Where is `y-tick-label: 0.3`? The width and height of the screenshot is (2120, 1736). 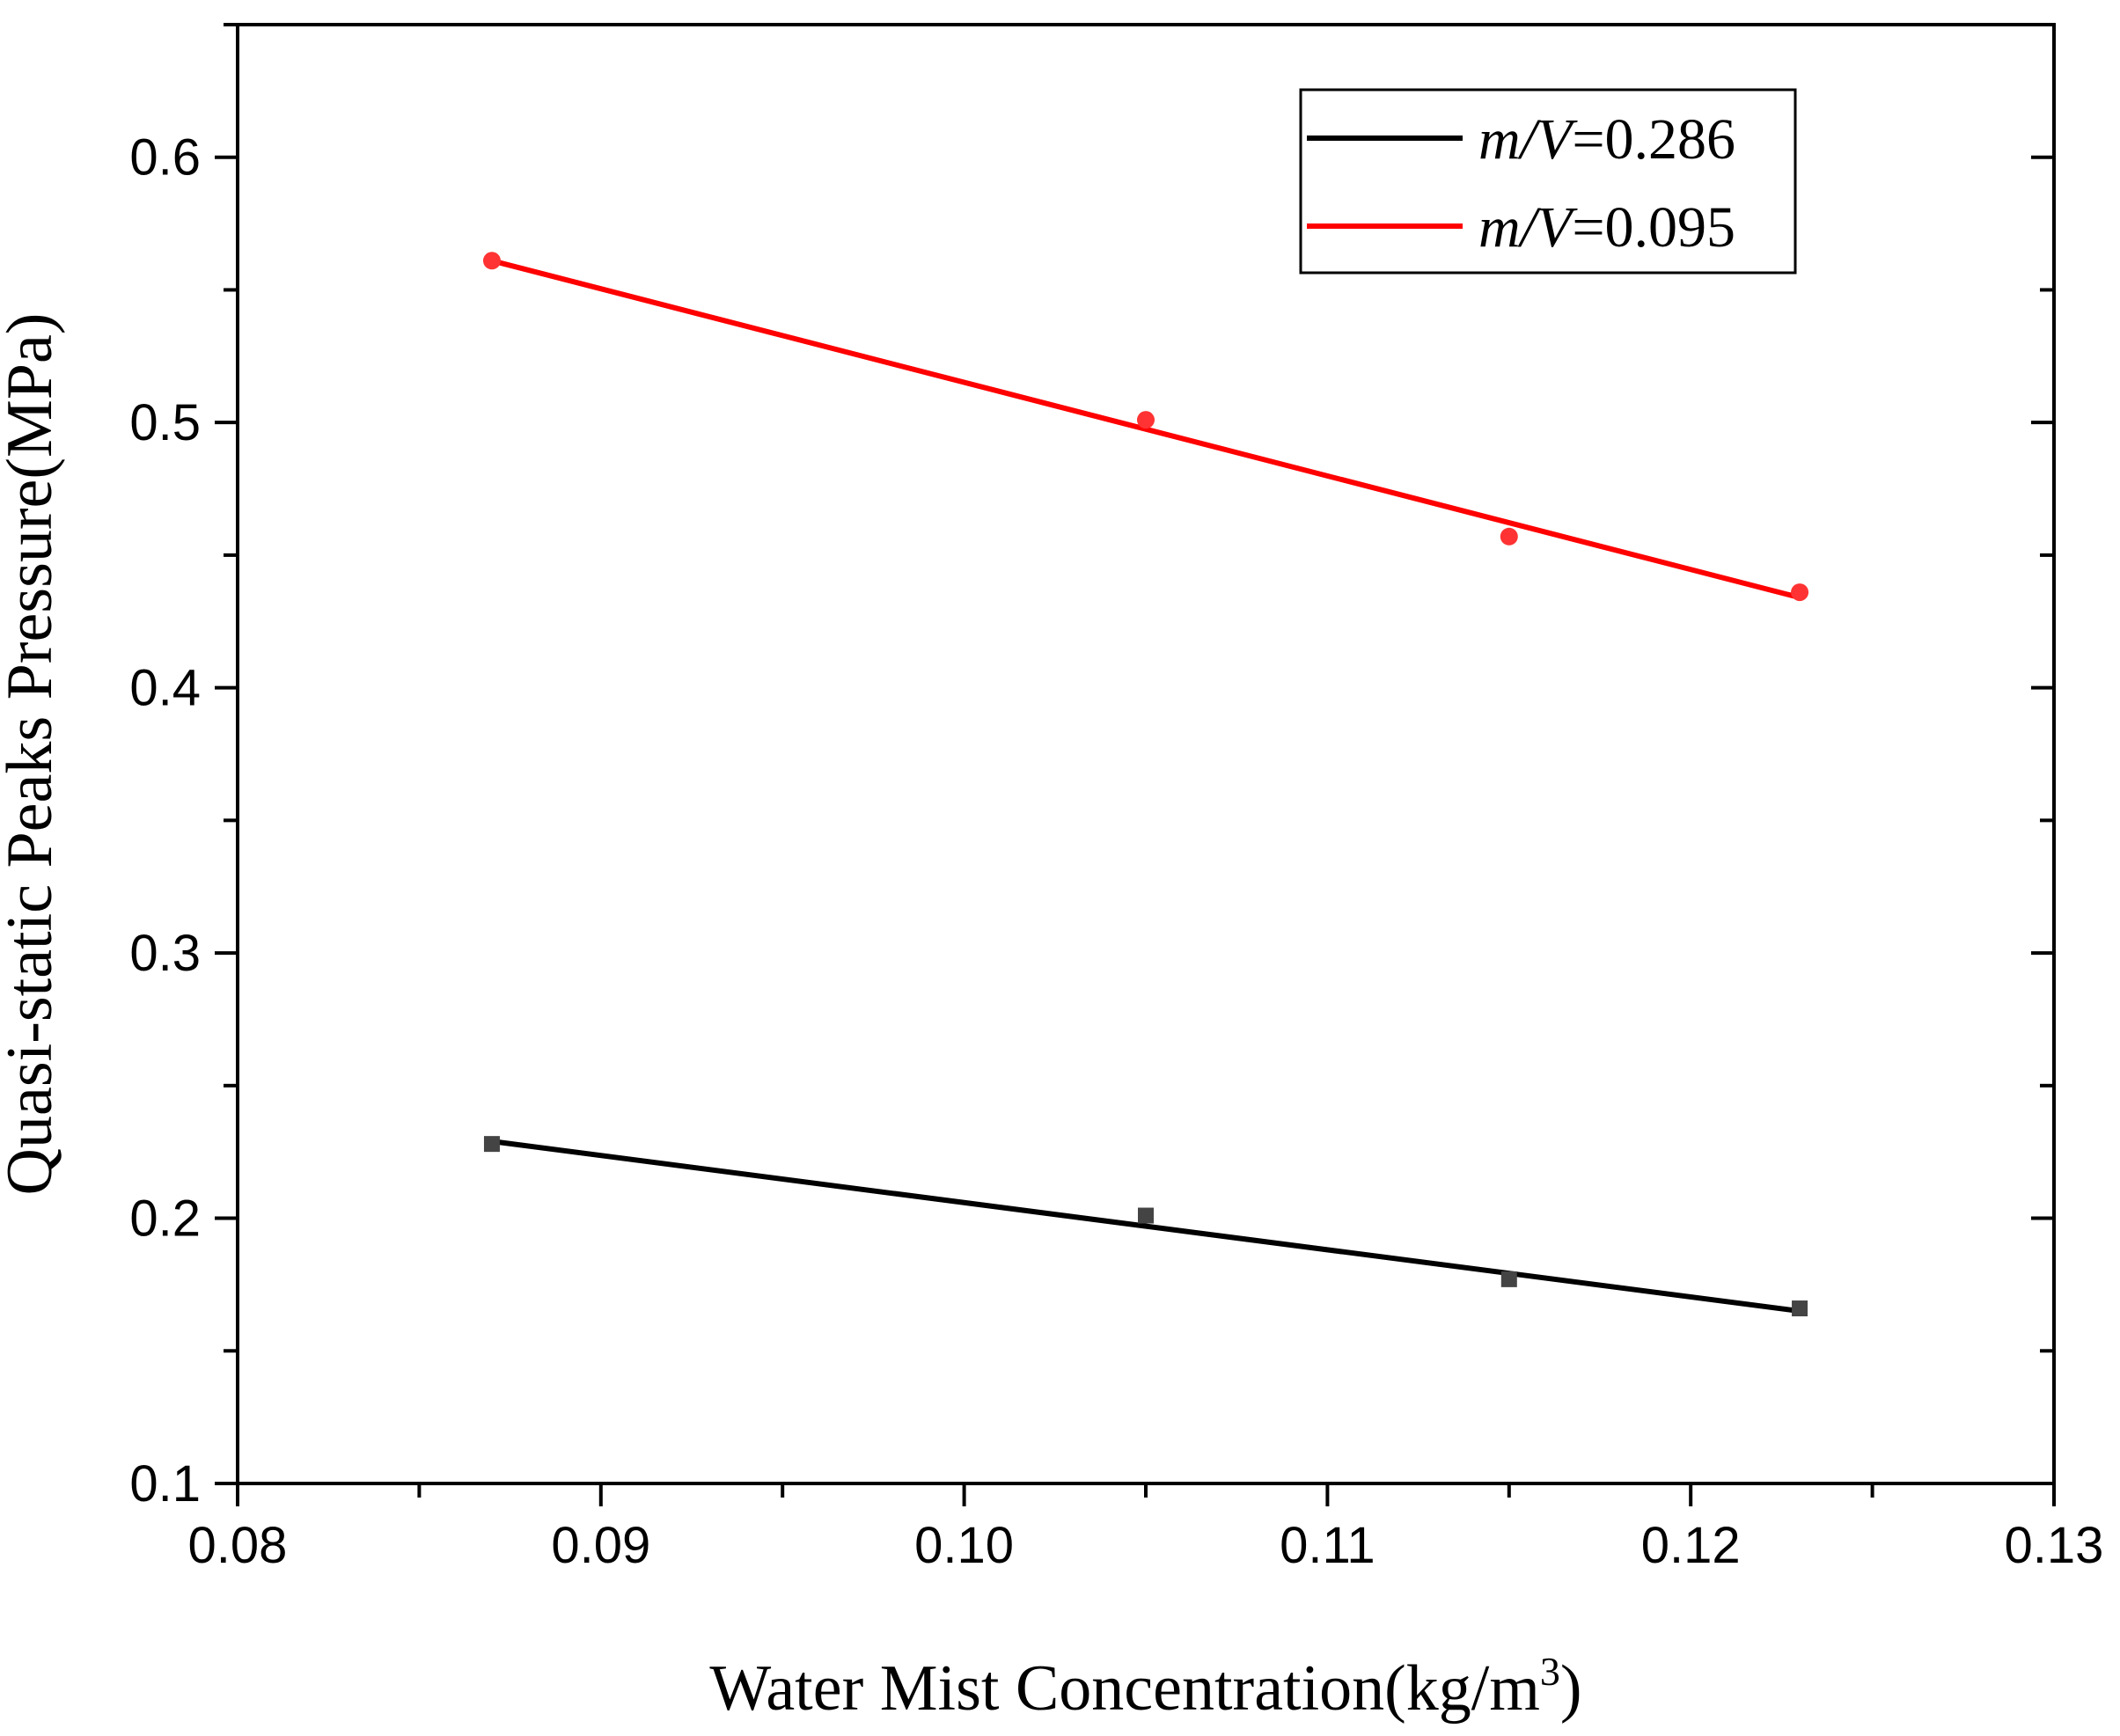 y-tick-label: 0.3 is located at coordinates (165, 953).